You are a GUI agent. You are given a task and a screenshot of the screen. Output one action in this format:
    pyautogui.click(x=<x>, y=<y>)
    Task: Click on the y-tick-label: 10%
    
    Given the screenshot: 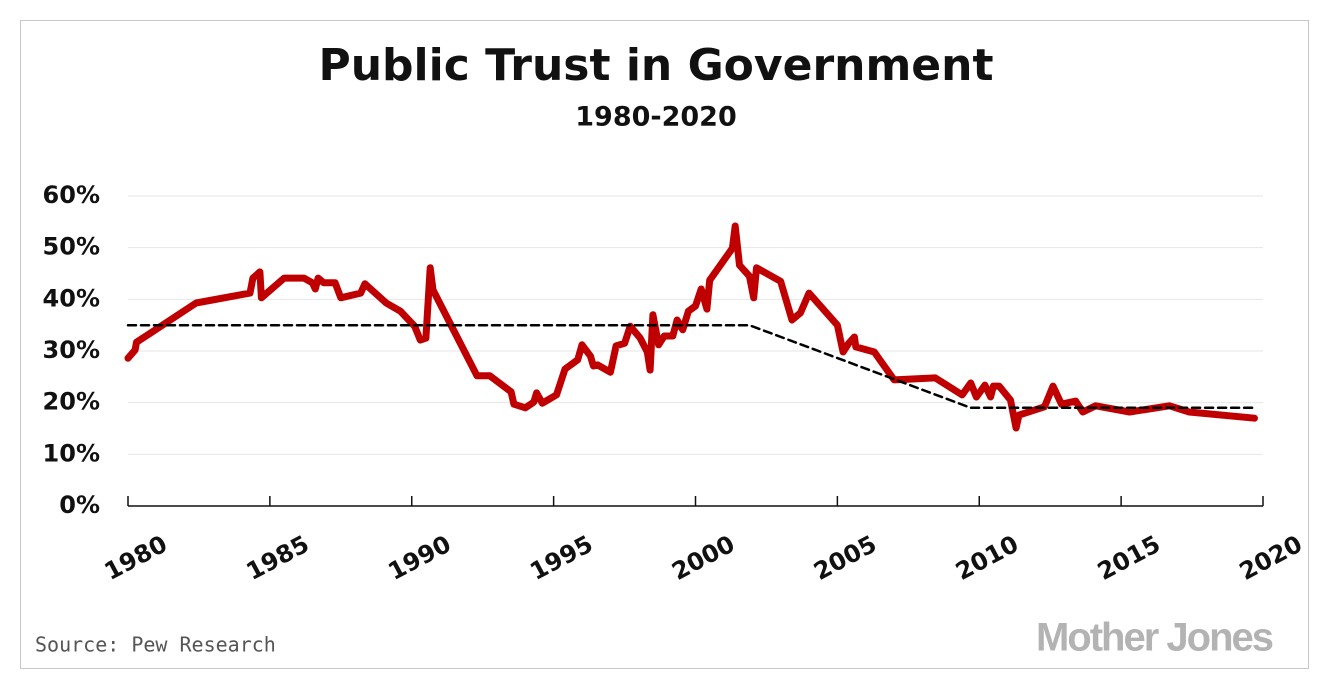 What is the action you would take?
    pyautogui.click(x=71, y=453)
    